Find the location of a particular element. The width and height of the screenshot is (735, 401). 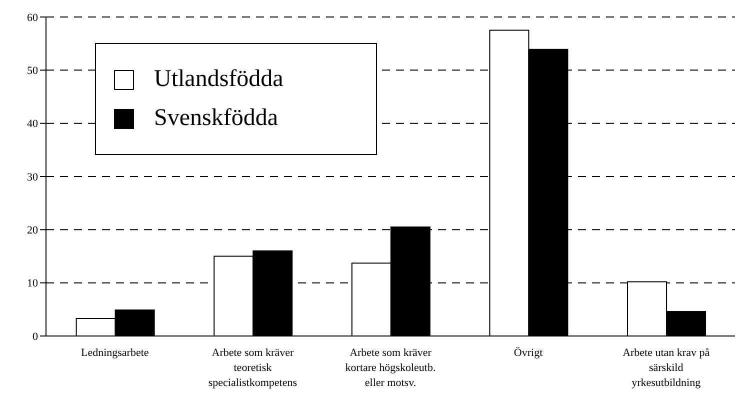

y-tick-label: 0 is located at coordinates (35, 336).